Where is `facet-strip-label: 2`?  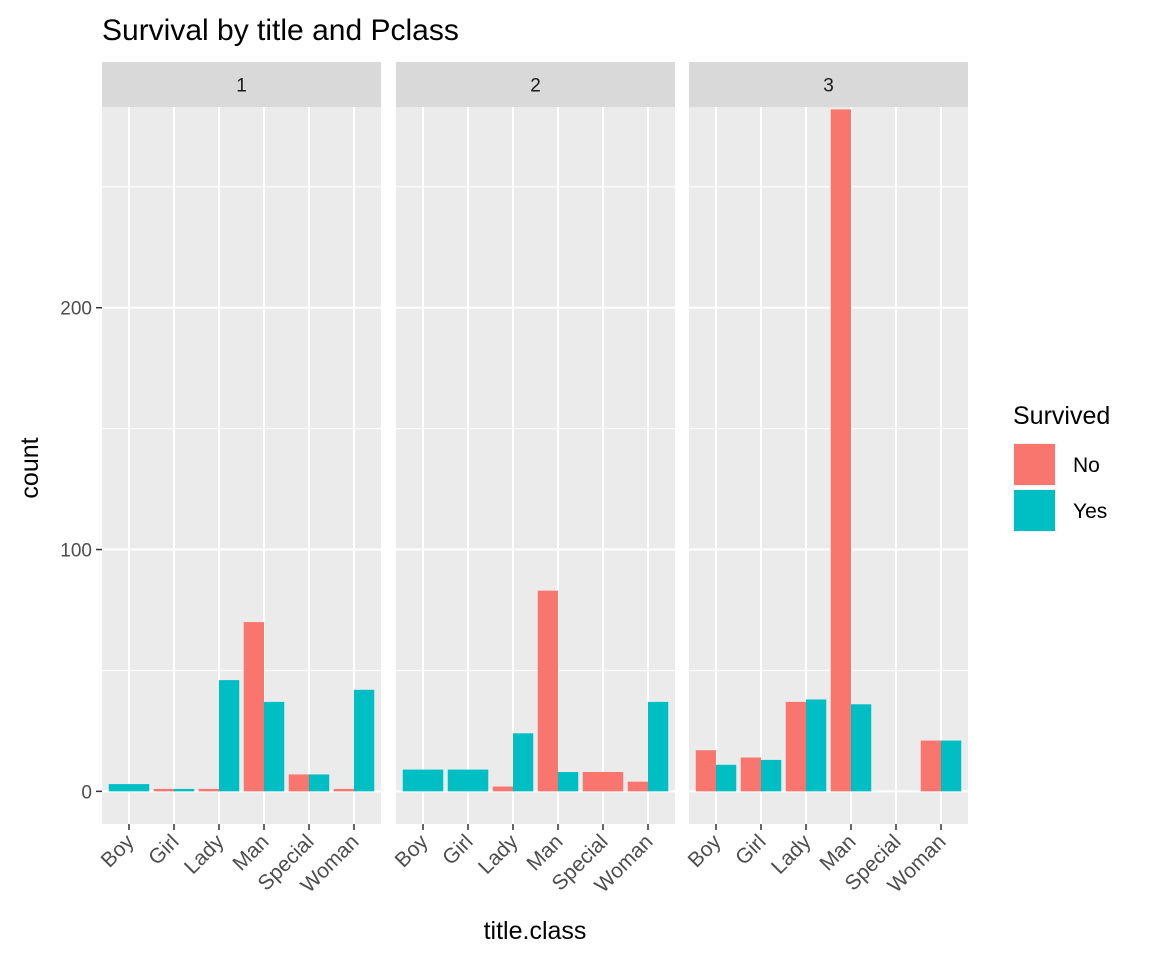 facet-strip-label: 2 is located at coordinates (535, 86).